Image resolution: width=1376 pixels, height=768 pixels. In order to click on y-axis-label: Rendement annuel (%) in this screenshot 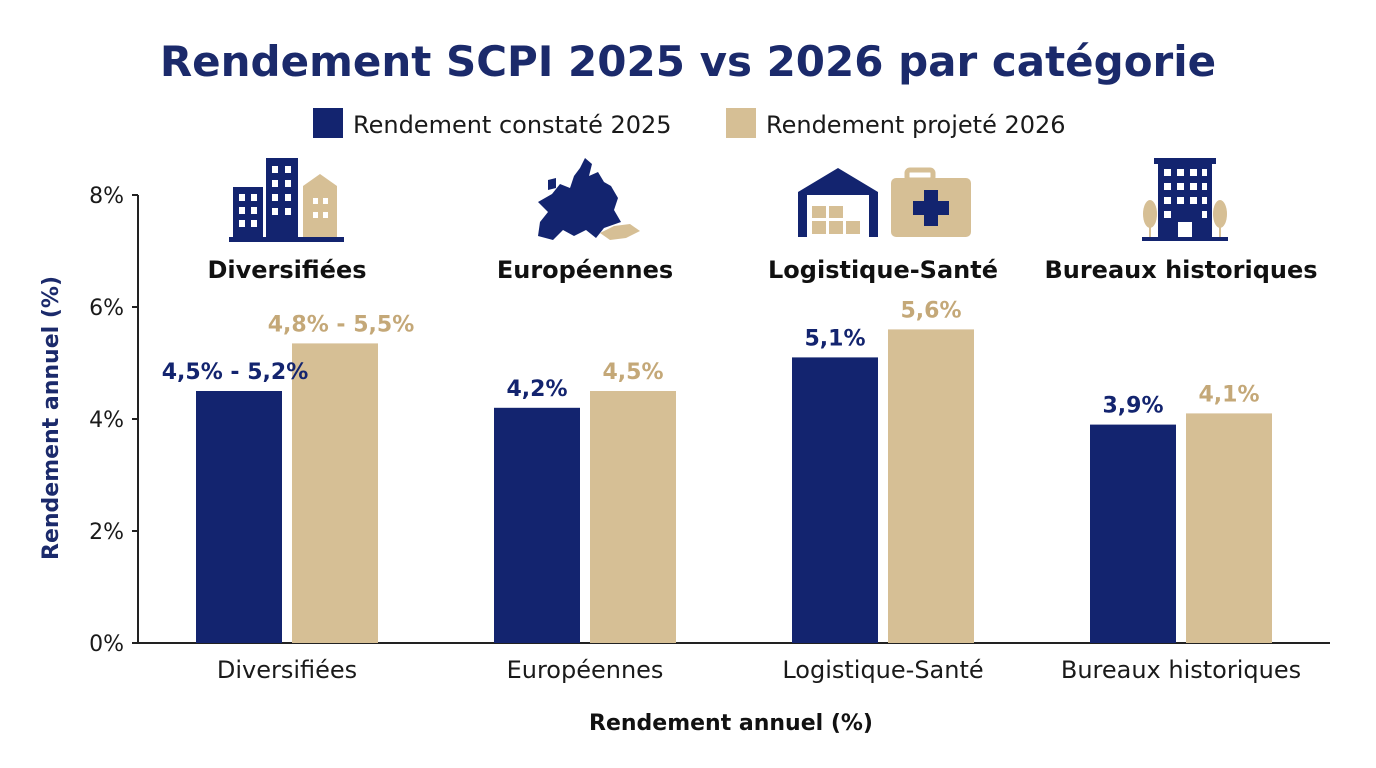, I will do `click(51, 418)`.